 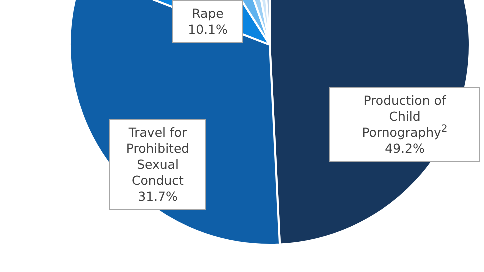 What do you see at coordinates (405, 116) in the screenshot?
I see `slice-label: Production of Child Pornography$^{2}$` at bounding box center [405, 116].